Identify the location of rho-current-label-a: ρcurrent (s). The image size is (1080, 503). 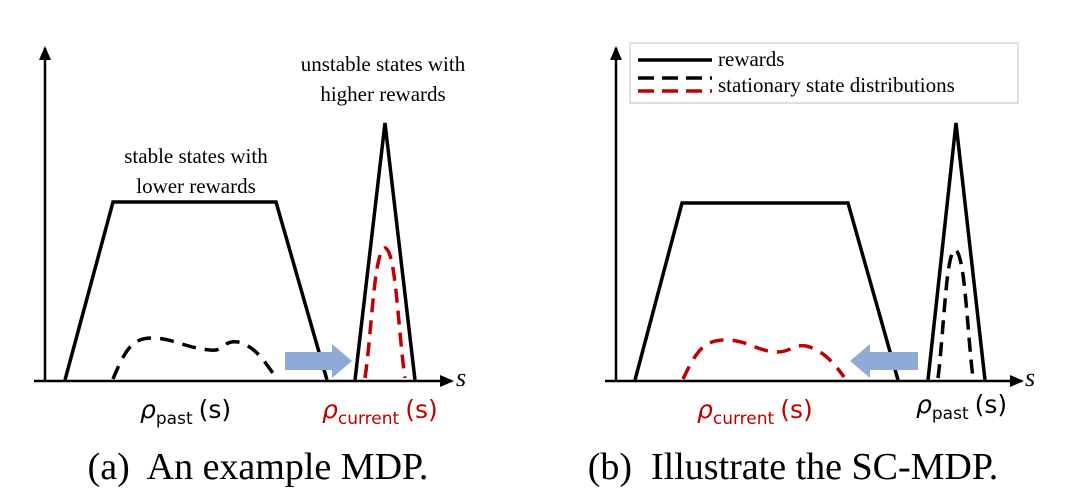
(380, 412).